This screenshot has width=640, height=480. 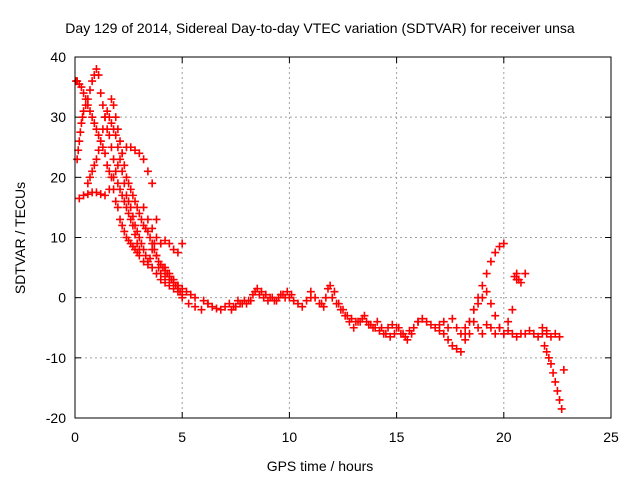 I want to click on series-arc-e, so click(x=147, y=197).